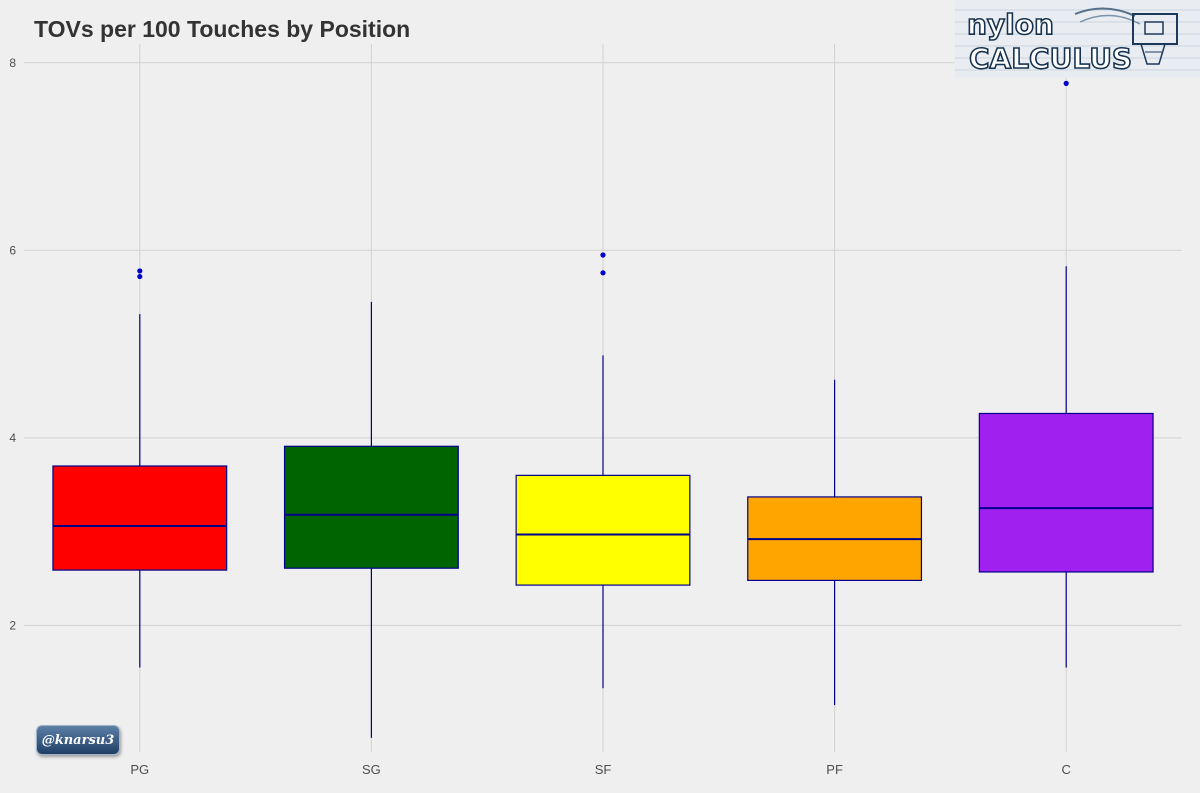 This screenshot has height=793, width=1200. I want to click on logo-artwork-icon: nylon CALCULUS, so click(1077, 39).